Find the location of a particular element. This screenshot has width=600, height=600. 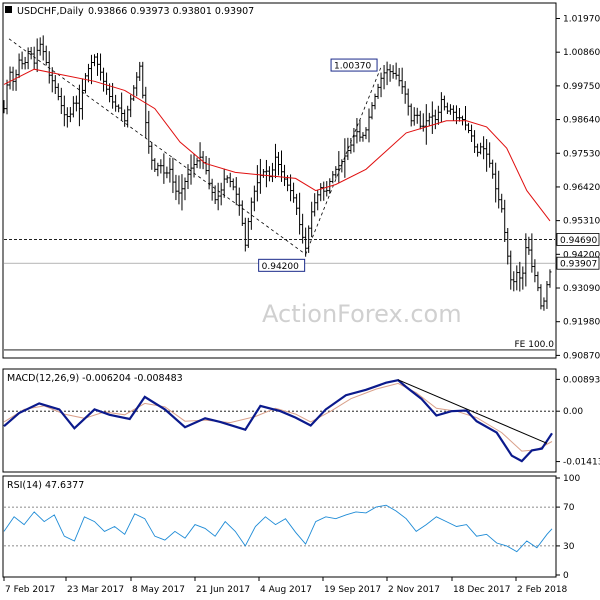

price-axis-label: 0.90870 is located at coordinates (581, 356).